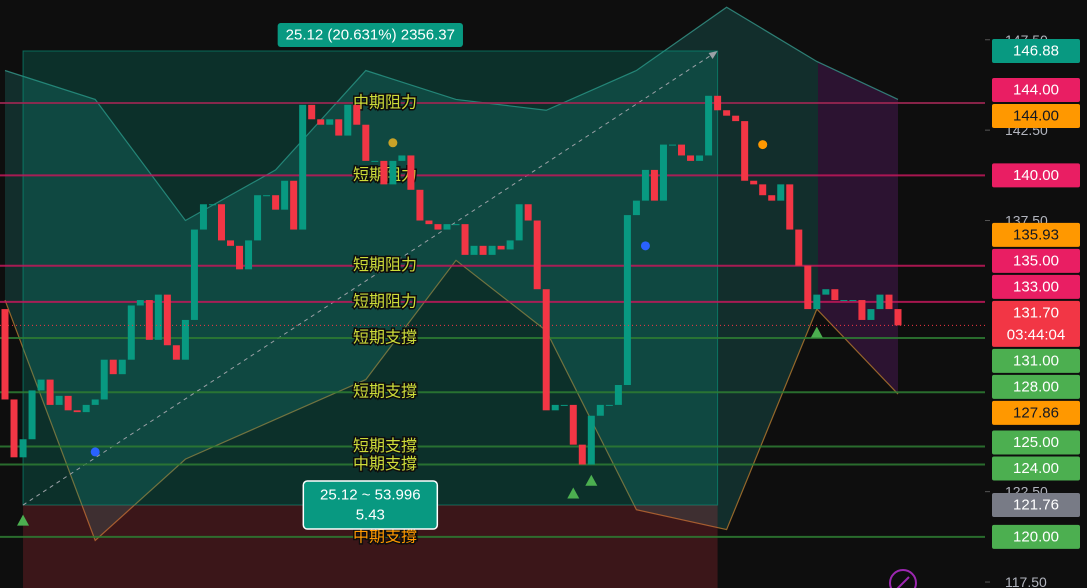 Image resolution: width=1087 pixels, height=588 pixels. Describe the element at coordinates (1036, 50) in the screenshot. I see `price-label: 146.88` at that location.